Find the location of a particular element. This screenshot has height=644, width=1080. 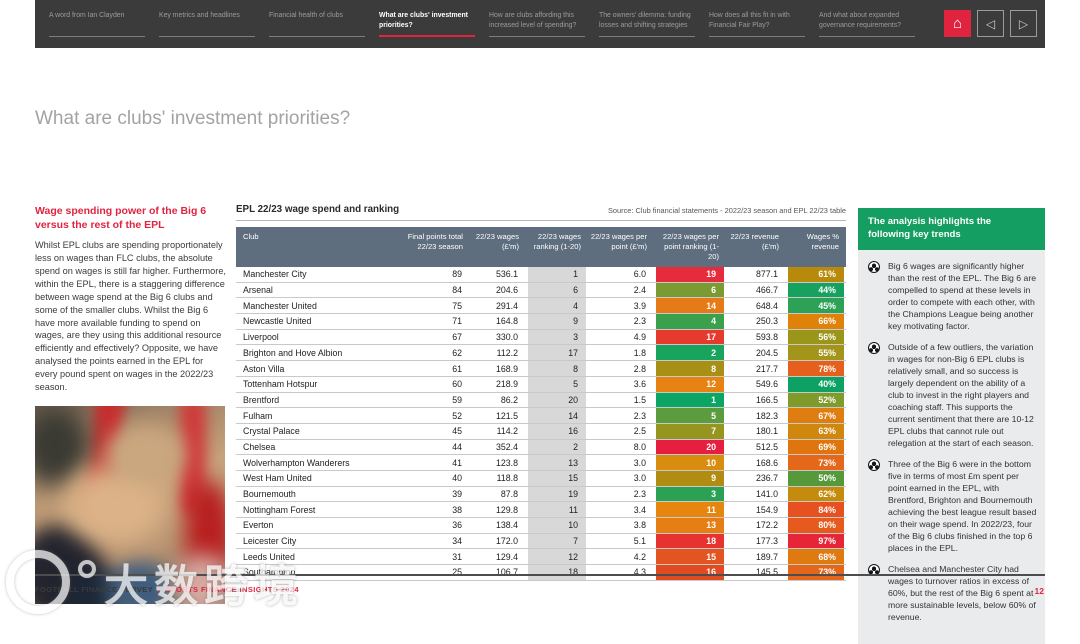

table-row: Chelsea 44 352.4 2 8.0 20 512.5 69% is located at coordinates (541, 447).